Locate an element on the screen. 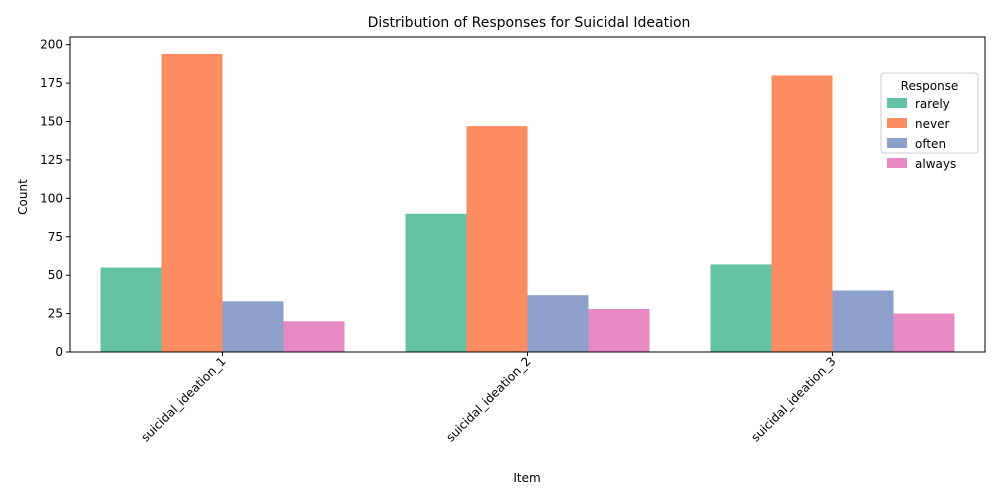 This screenshot has height=500, width=1000. y-tick-label: 150 is located at coordinates (51, 122).